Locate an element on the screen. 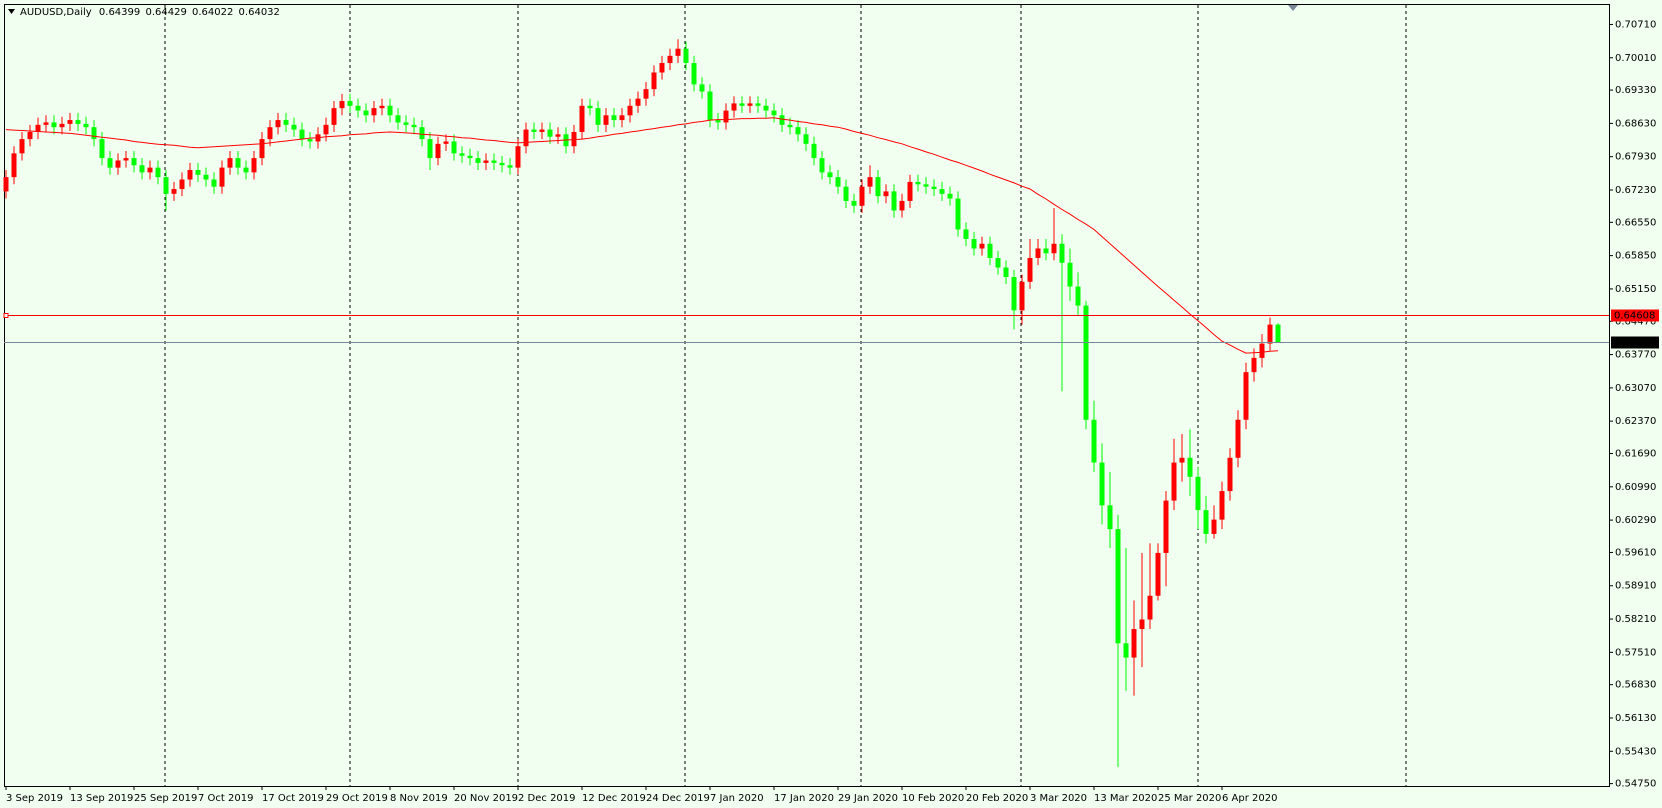  symbol-label: AUDUSD,Daily is located at coordinates (56, 12).